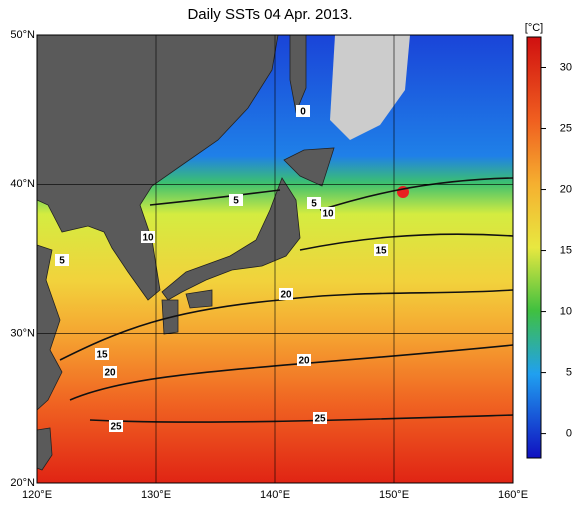 This screenshot has height=505, width=575. Describe the element at coordinates (22, 35) in the screenshot. I see `lat-tick-label: 50°N` at that location.